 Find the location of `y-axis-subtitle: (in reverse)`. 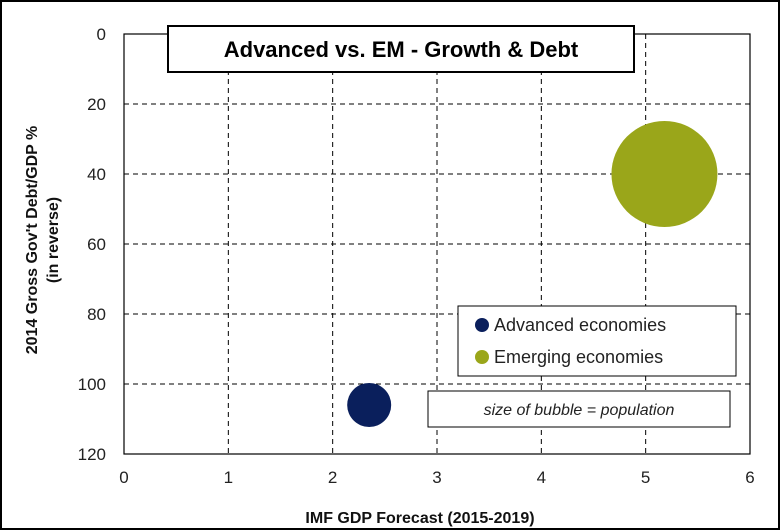

y-axis-subtitle: (in reverse) is located at coordinates (53, 240).